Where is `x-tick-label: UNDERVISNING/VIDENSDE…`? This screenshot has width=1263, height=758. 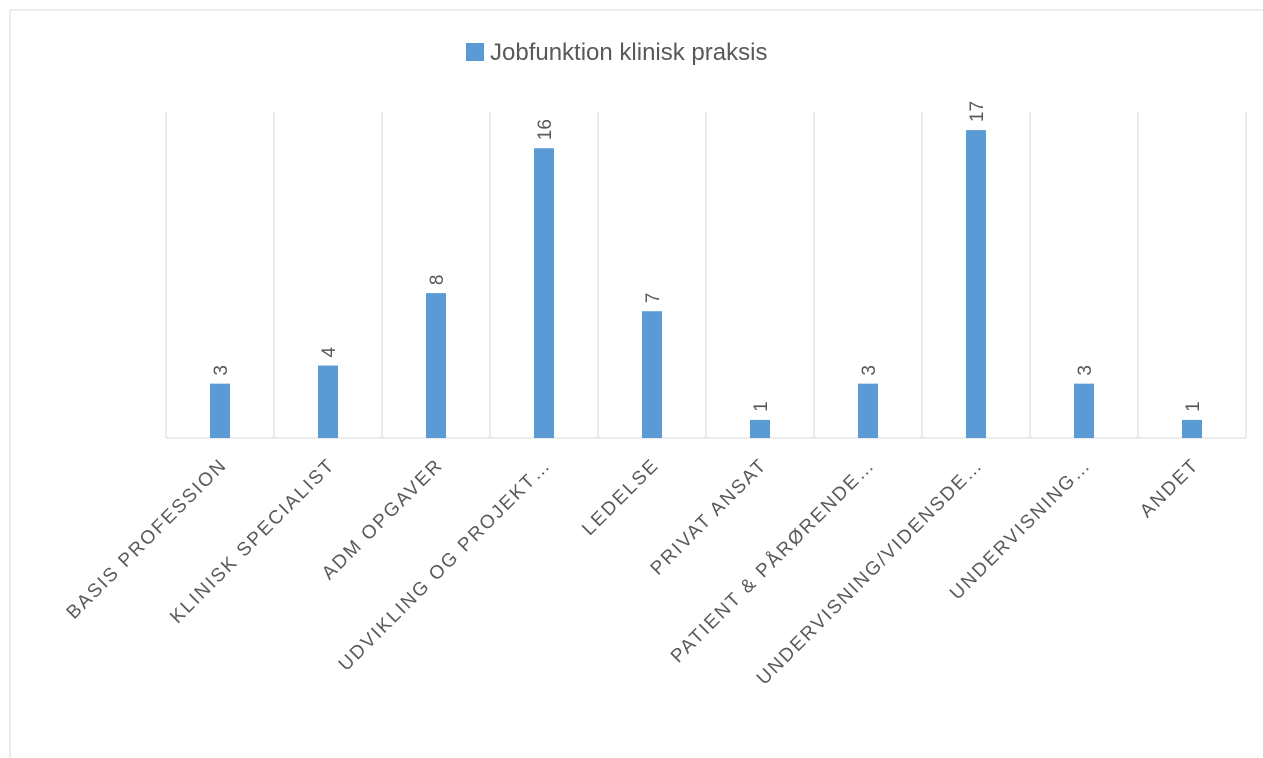
x-tick-label: UNDERVISNING/VIDENSDE… is located at coordinates (870, 572).